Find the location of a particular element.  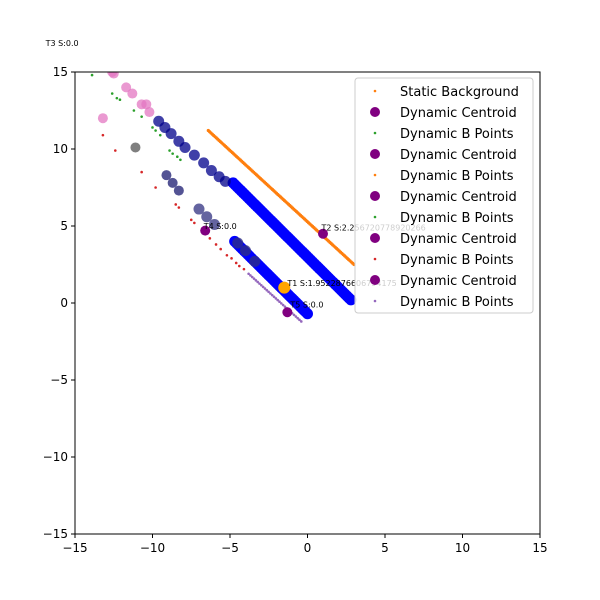

legend-box is located at coordinates (444, 195).